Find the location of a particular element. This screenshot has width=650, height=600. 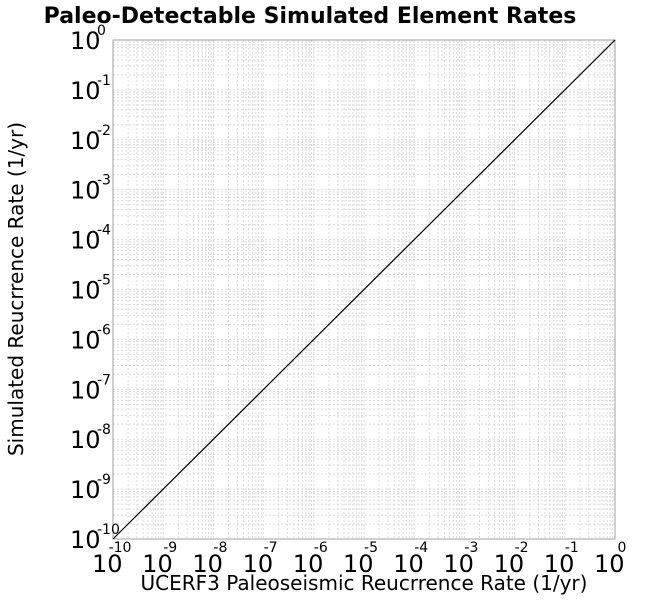

x-tick-label: 10-2 is located at coordinates (511, 559).